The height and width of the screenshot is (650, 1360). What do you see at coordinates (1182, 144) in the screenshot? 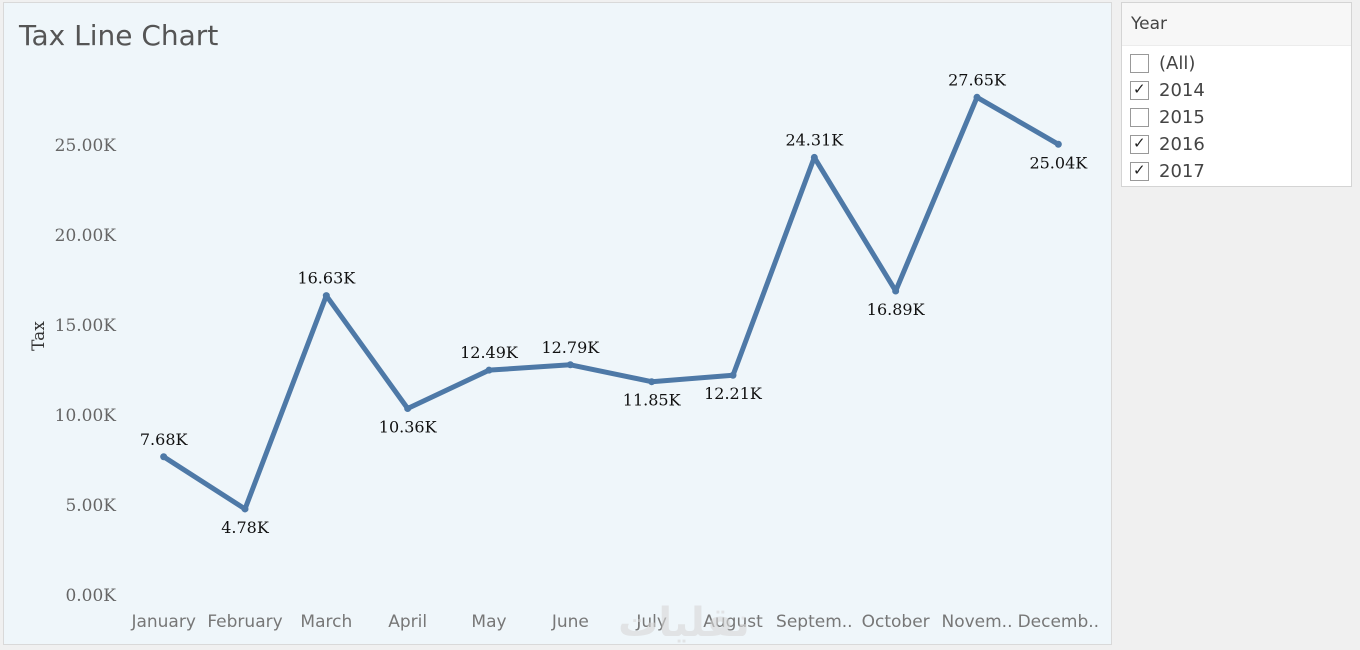
I see `year-option-label: 2016` at bounding box center [1182, 144].